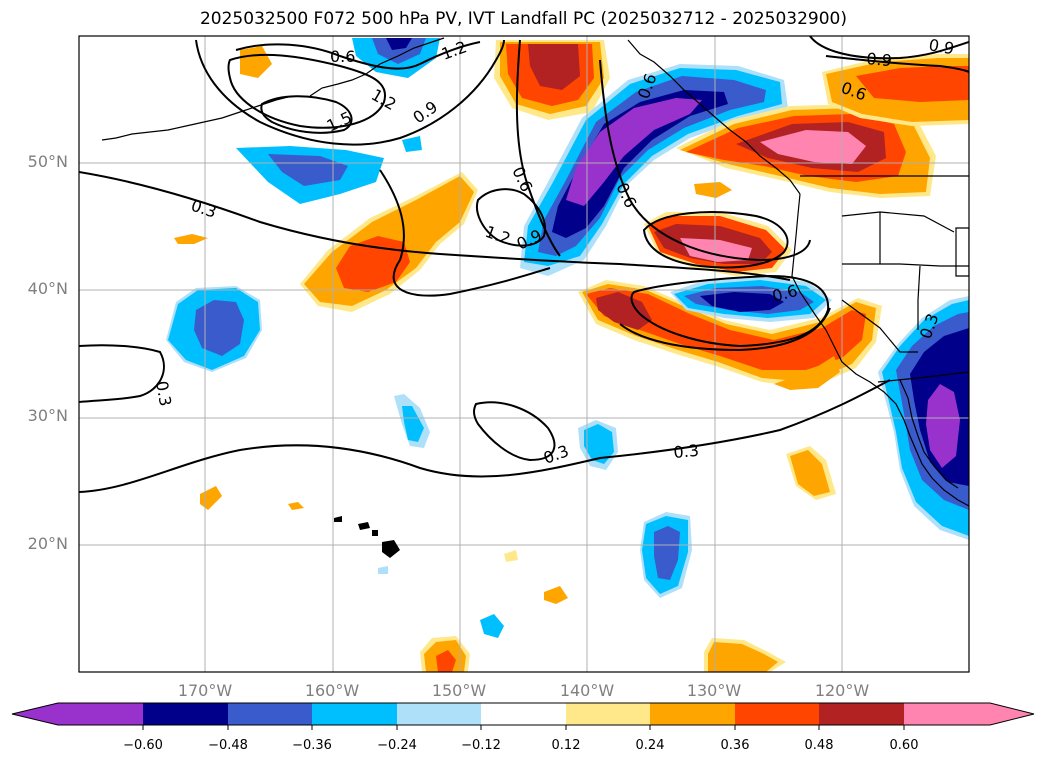  I want to click on colorbar-tick-label: 0.48, so click(819, 745).